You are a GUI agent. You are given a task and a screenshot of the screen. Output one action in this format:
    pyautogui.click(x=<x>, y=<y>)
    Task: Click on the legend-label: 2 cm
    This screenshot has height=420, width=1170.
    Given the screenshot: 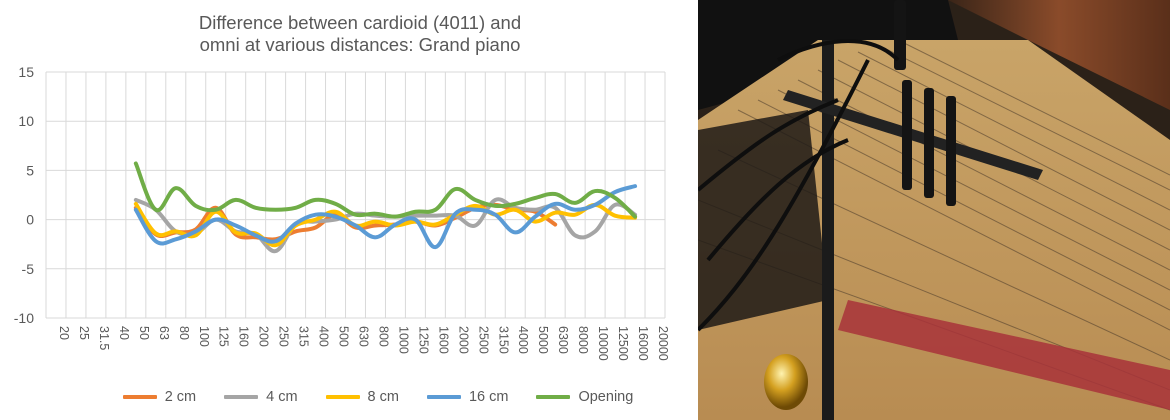 What is the action you would take?
    pyautogui.click(x=180, y=397)
    